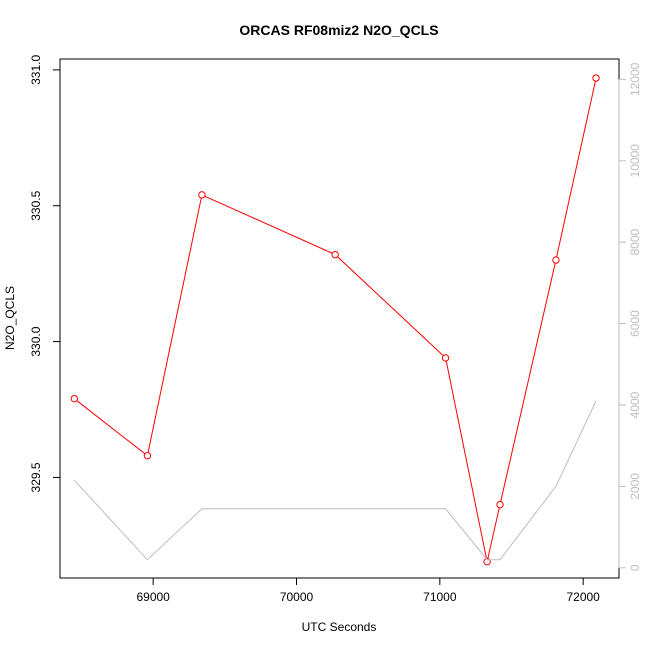  I want to click on y2-axis-right: 0 2000 4000 6000 8000 10000 12000, so click(630, 316).